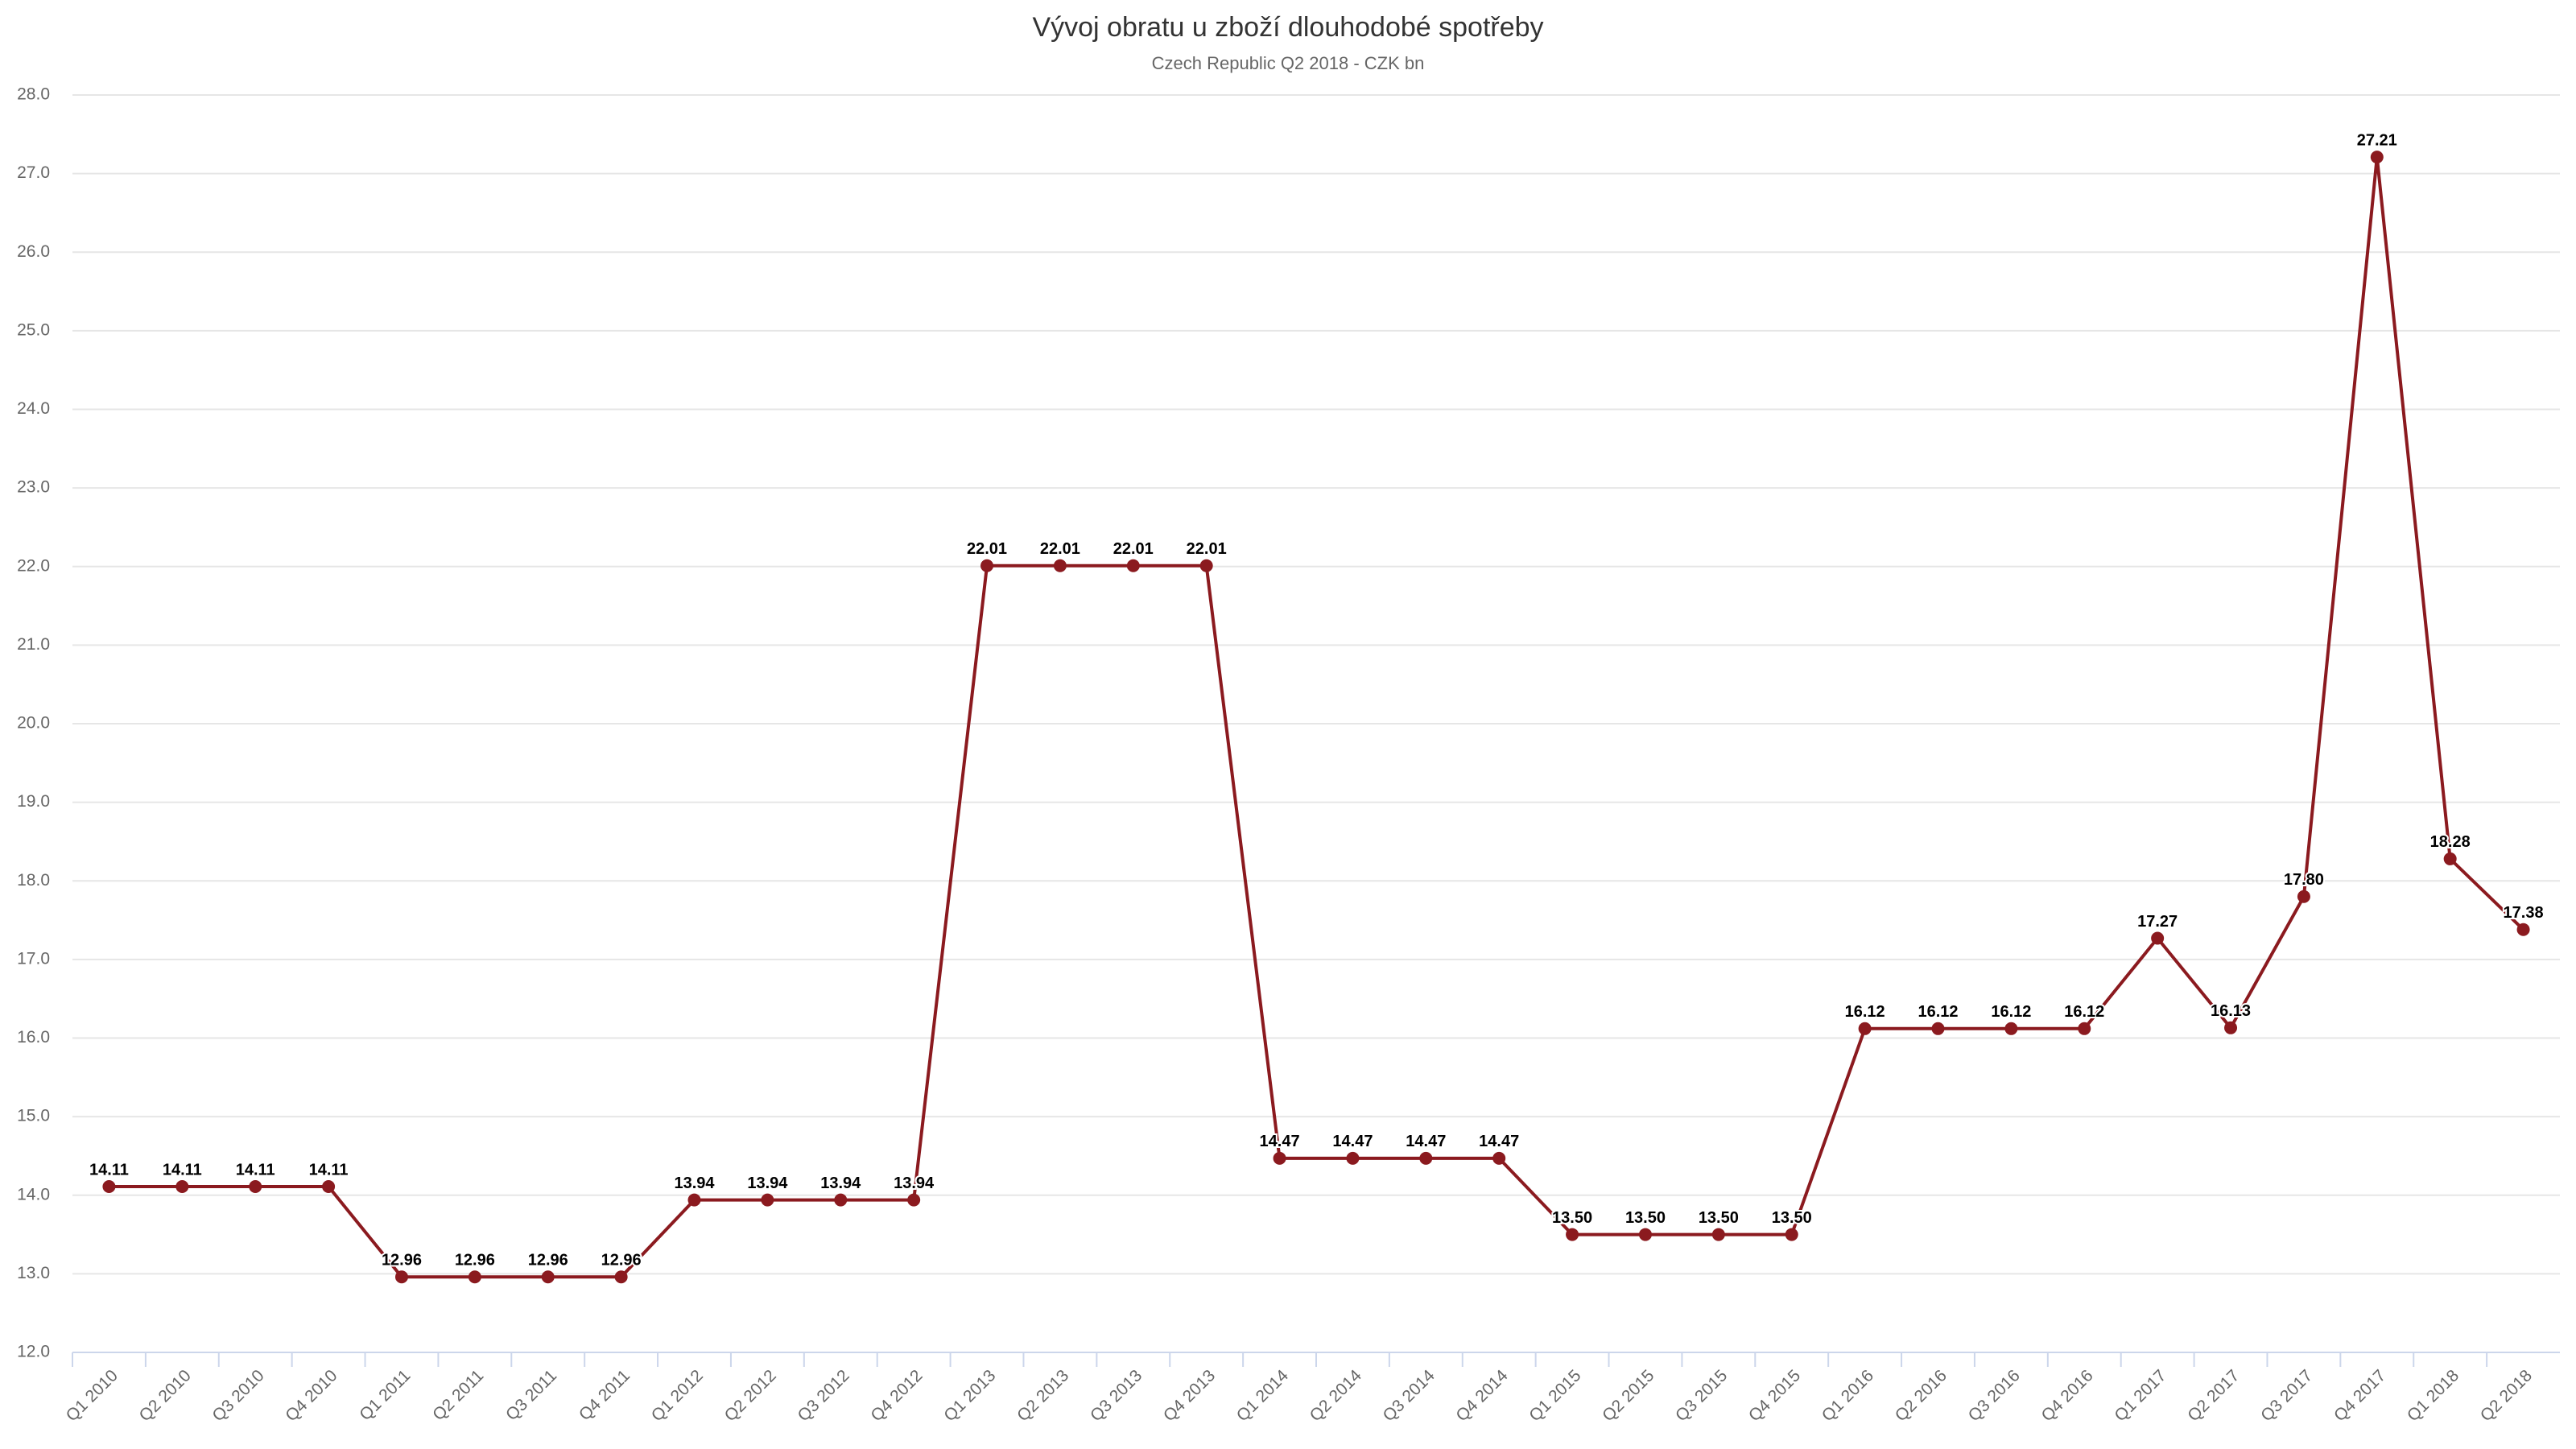 The height and width of the screenshot is (1449, 2576). Describe the element at coordinates (1287, 27) in the screenshot. I see `chart-title: Vývoj obratu u zboží dlouhodobé spotřeby` at that location.